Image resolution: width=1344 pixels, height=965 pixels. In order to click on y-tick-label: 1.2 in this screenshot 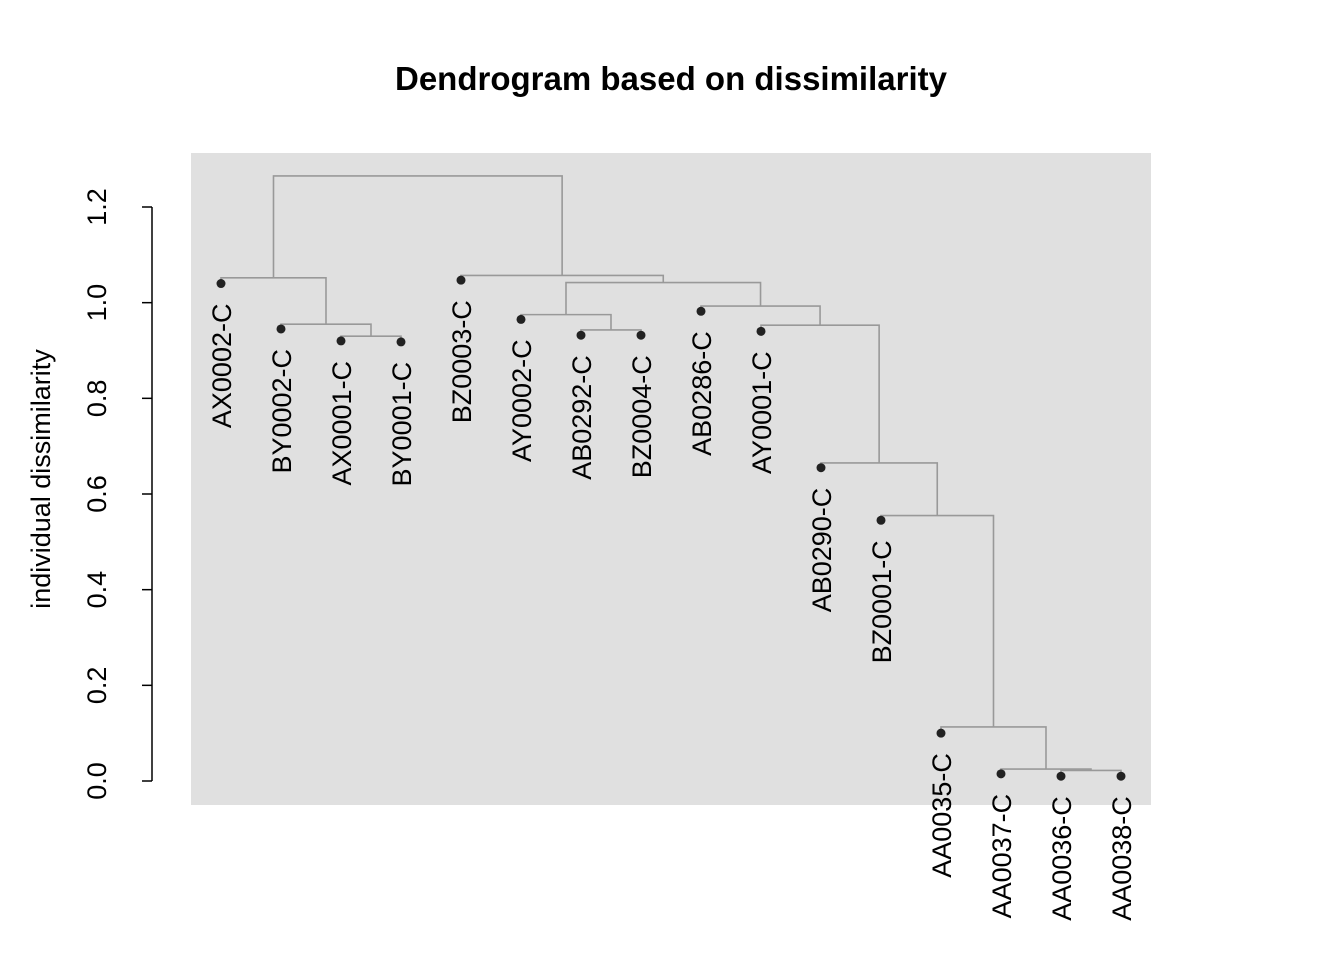, I will do `click(97, 207)`.